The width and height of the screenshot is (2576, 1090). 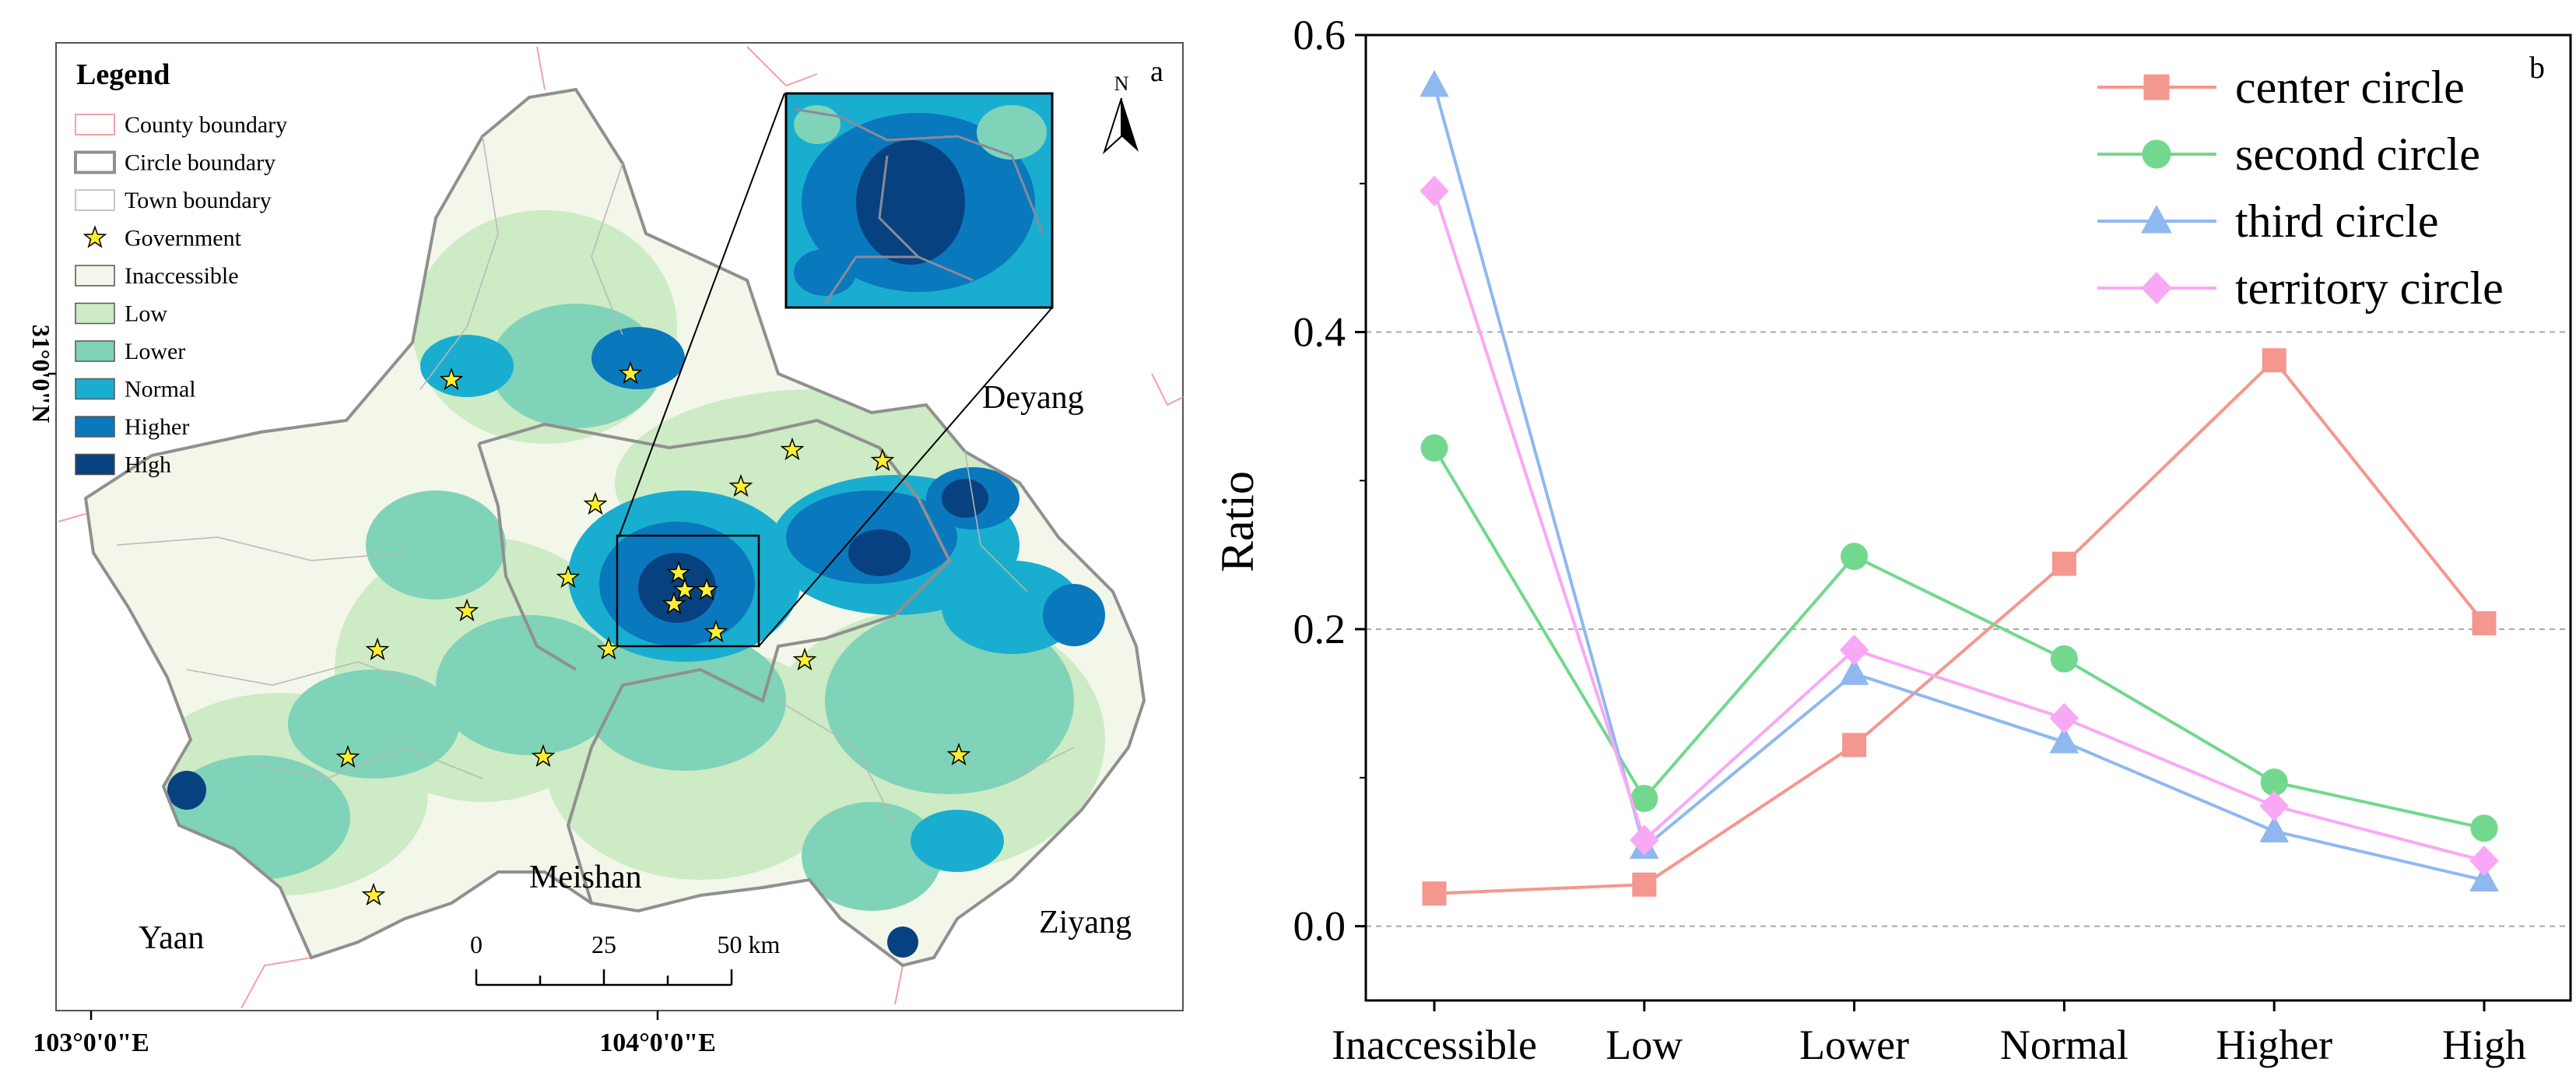 What do you see at coordinates (702, 315) in the screenshot?
I see `zoom-connector-top` at bounding box center [702, 315].